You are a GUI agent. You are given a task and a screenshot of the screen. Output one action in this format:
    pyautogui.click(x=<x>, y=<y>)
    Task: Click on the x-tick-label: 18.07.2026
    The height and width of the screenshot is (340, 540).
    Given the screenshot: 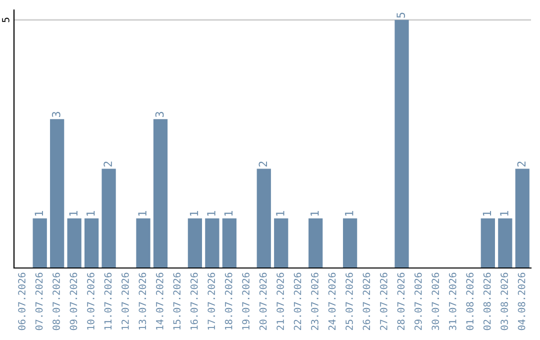 What is the action you would take?
    pyautogui.click(x=228, y=301)
    